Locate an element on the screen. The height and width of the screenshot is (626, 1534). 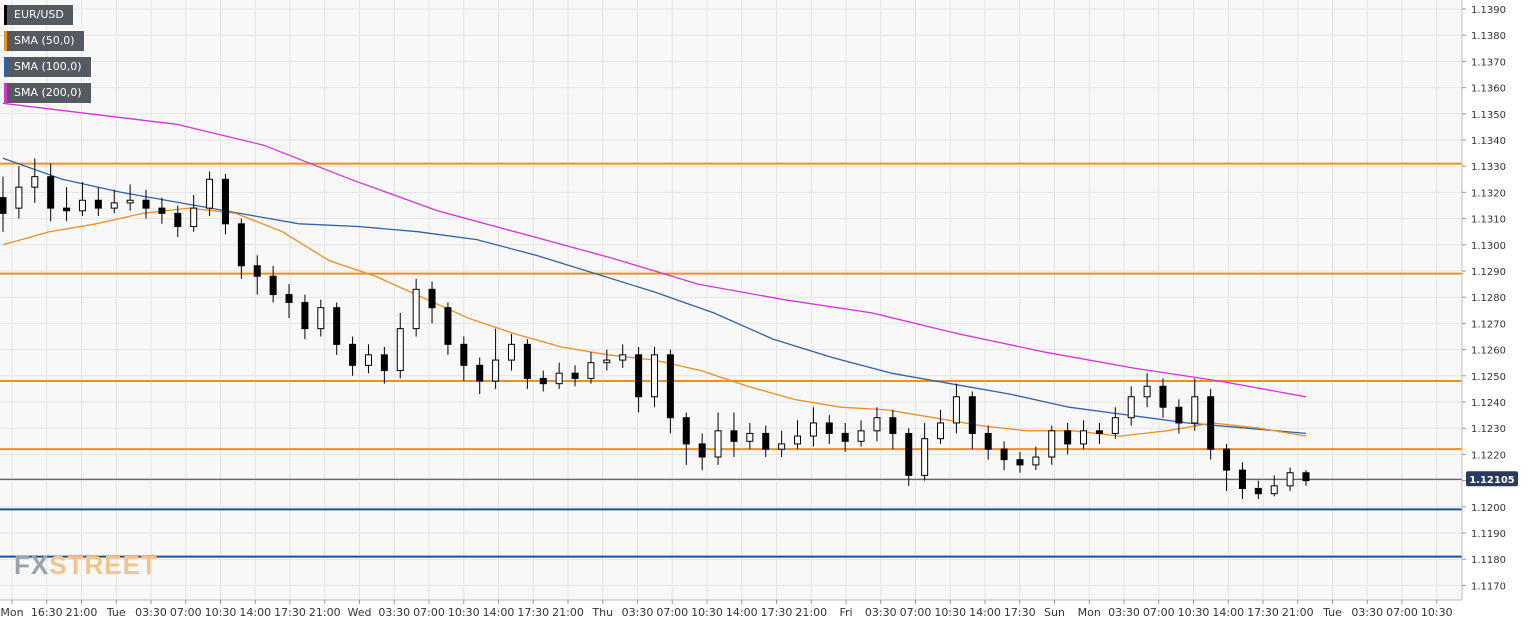
y-tick-label: 1.1380 is located at coordinates (1488, 36).